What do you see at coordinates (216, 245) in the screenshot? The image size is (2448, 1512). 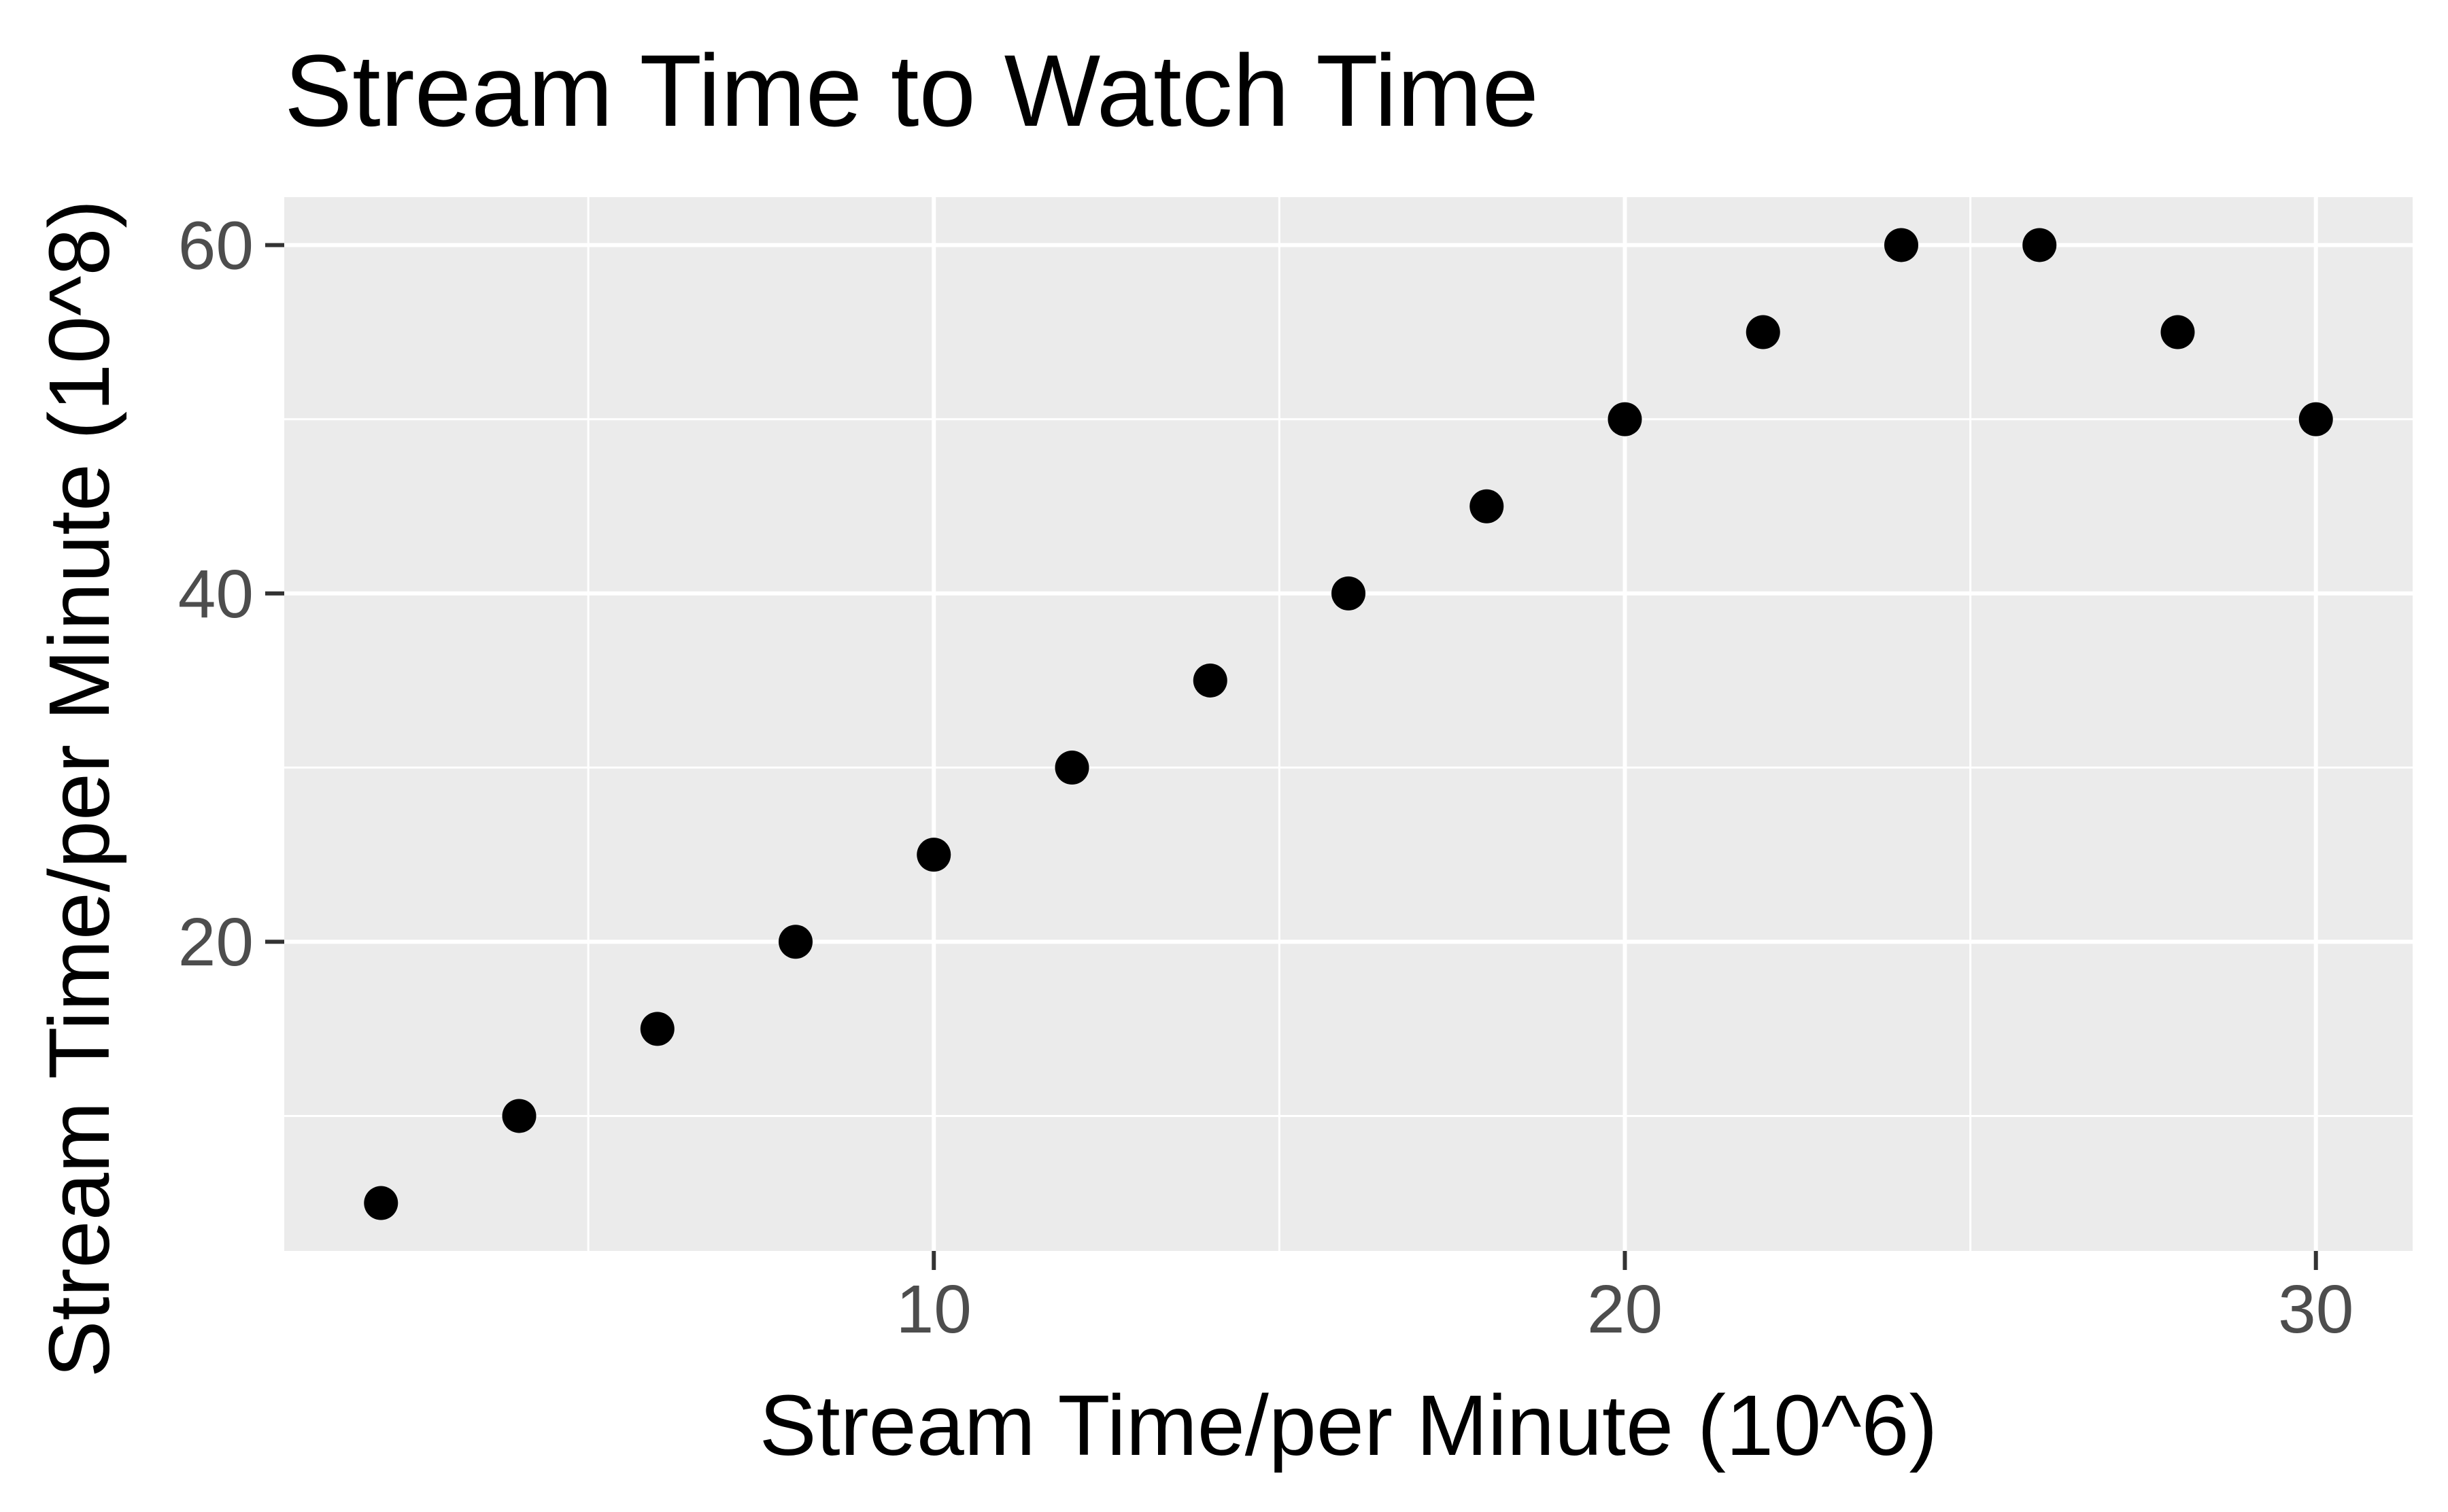 I see `y-tick-label: 60` at bounding box center [216, 245].